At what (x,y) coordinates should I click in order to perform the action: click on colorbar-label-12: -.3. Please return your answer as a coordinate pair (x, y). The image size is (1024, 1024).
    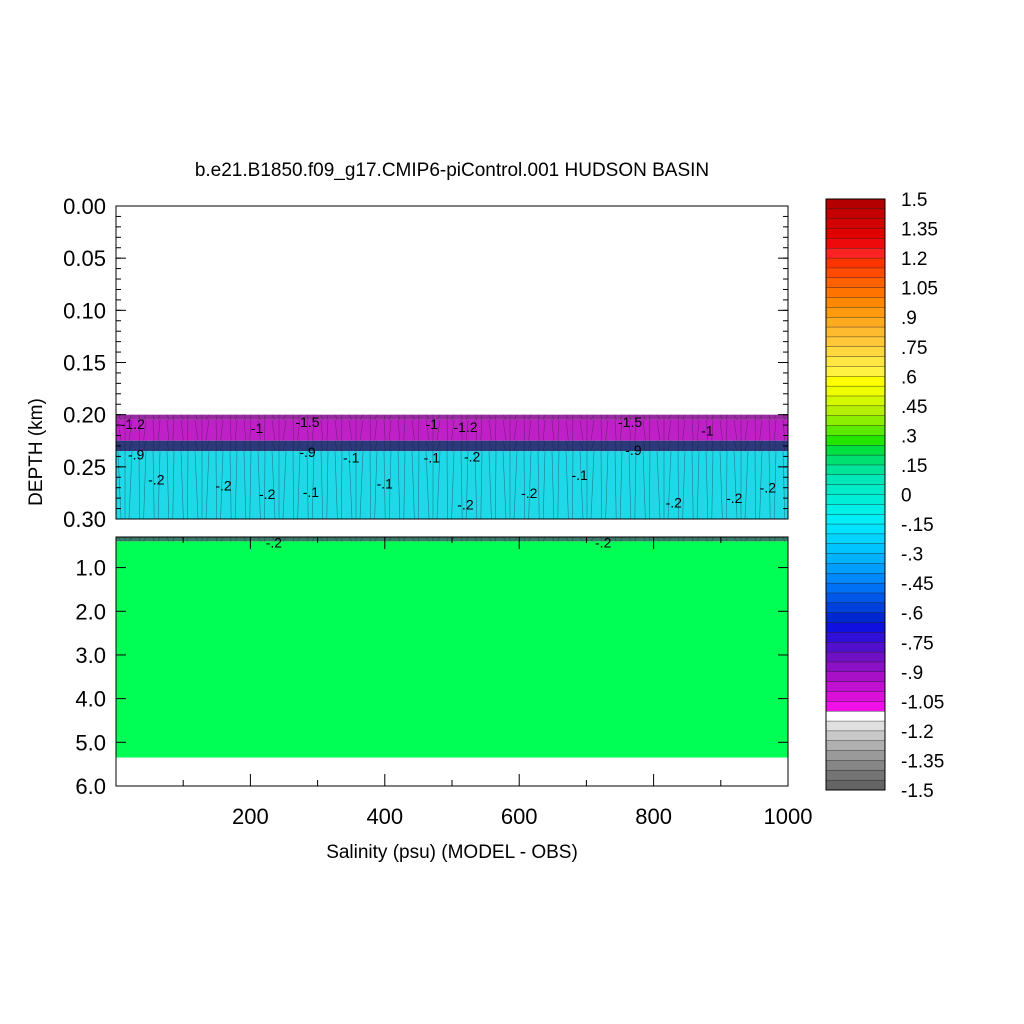
    Looking at the image, I should click on (912, 555).